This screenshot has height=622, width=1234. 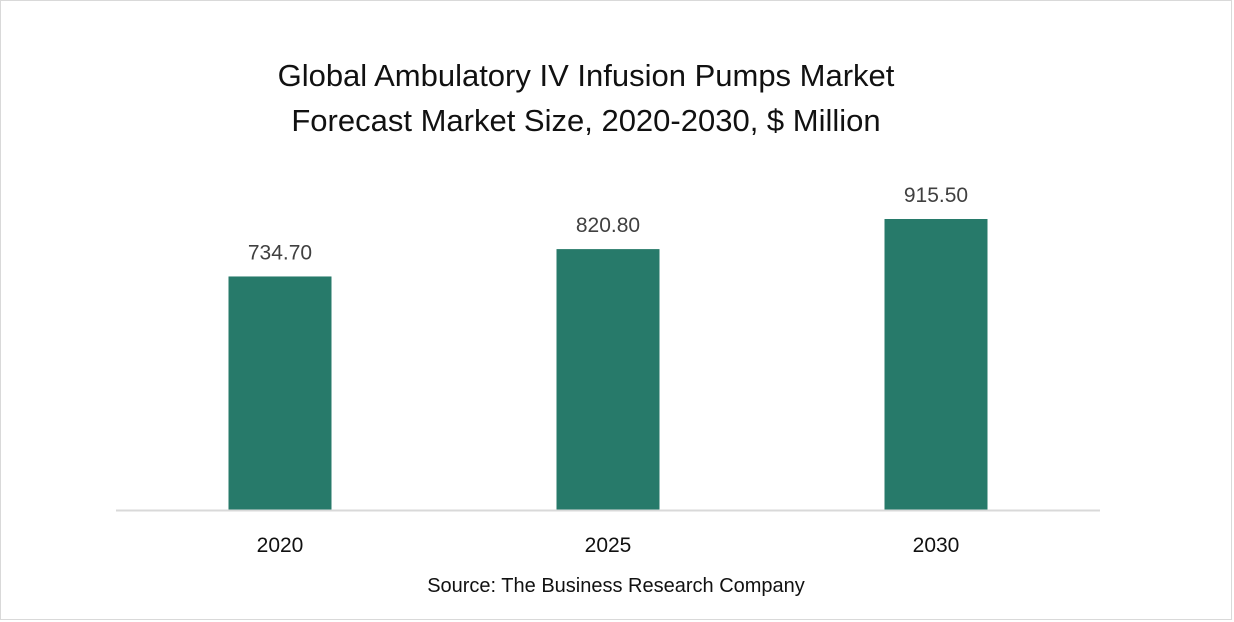 I want to click on source-note: Source: The Business Research Company, so click(x=616, y=586).